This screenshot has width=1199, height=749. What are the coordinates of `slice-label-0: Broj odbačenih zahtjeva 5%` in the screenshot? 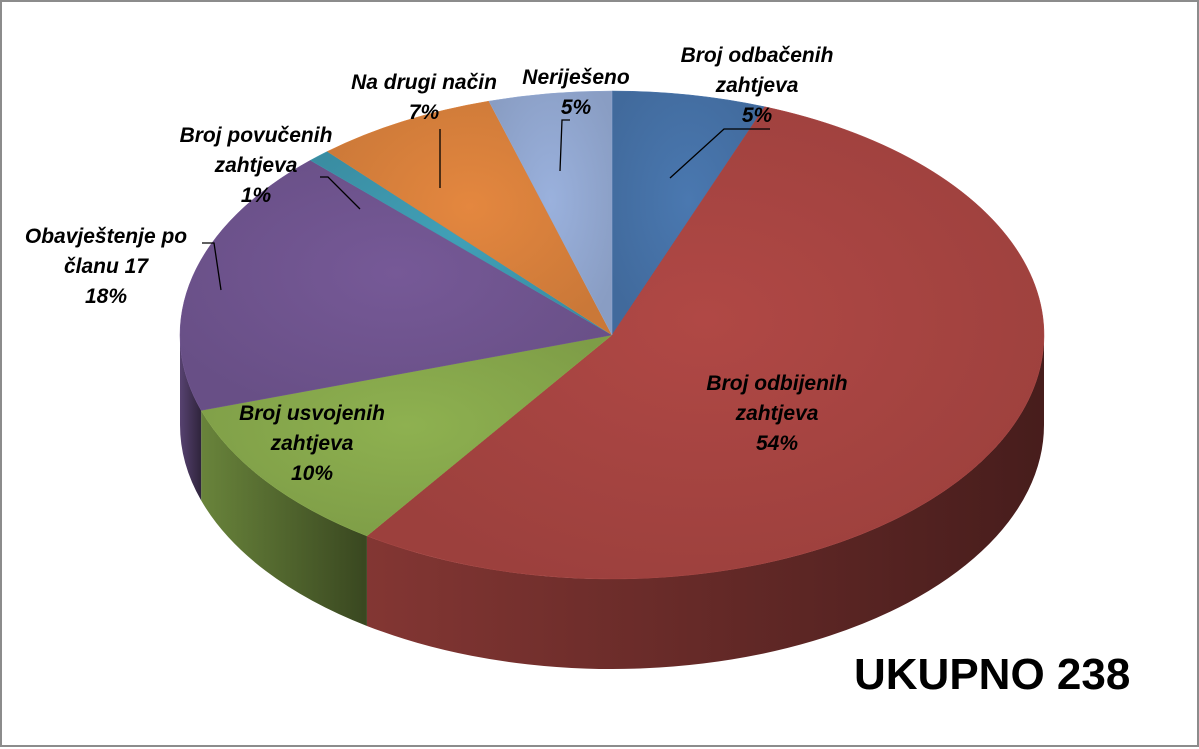 It's located at (757, 85).